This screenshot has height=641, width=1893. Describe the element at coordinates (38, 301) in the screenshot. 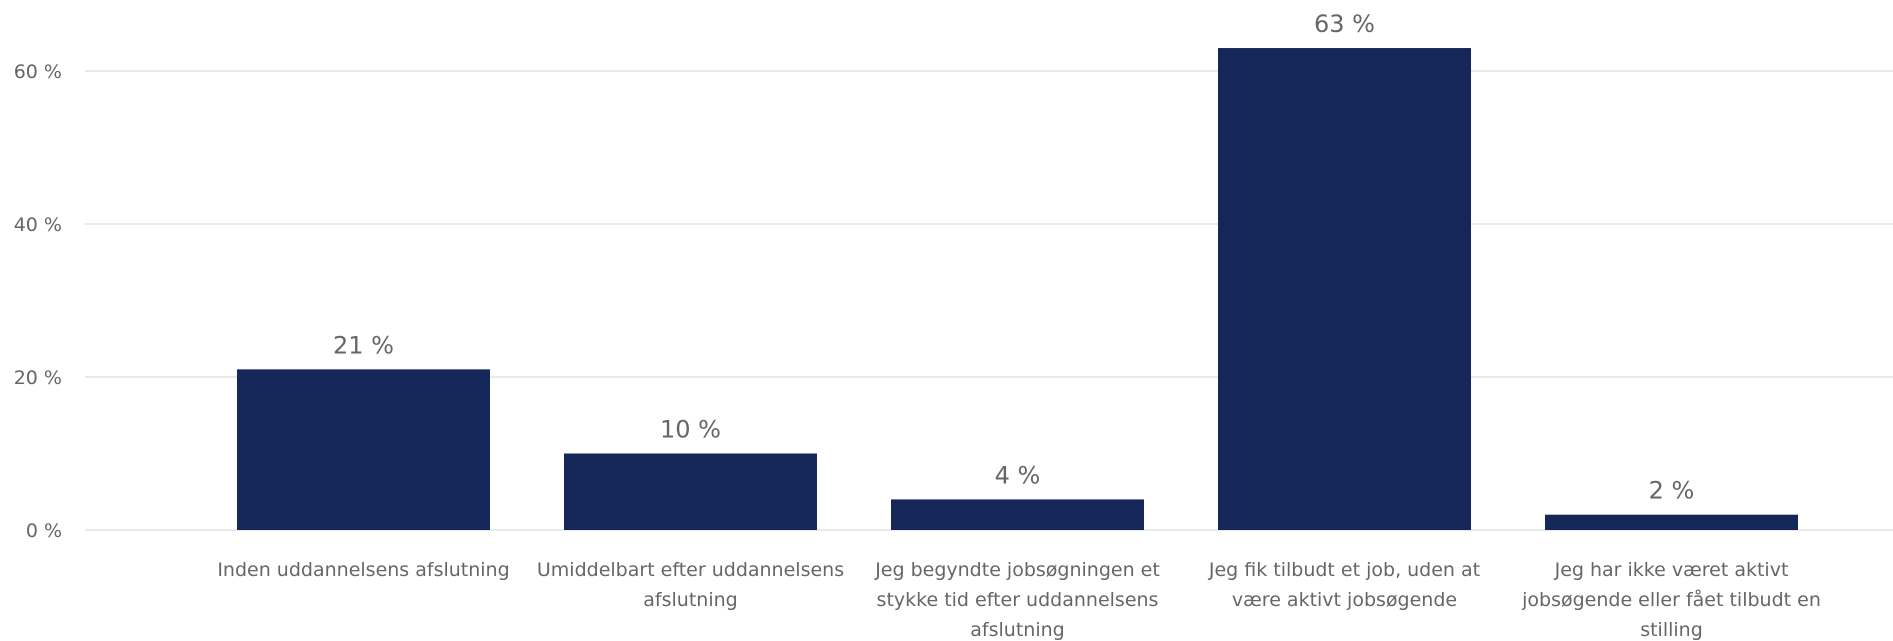

I see `y-axis-ticks: 0 % 20 % 40 % 60 %` at that location.